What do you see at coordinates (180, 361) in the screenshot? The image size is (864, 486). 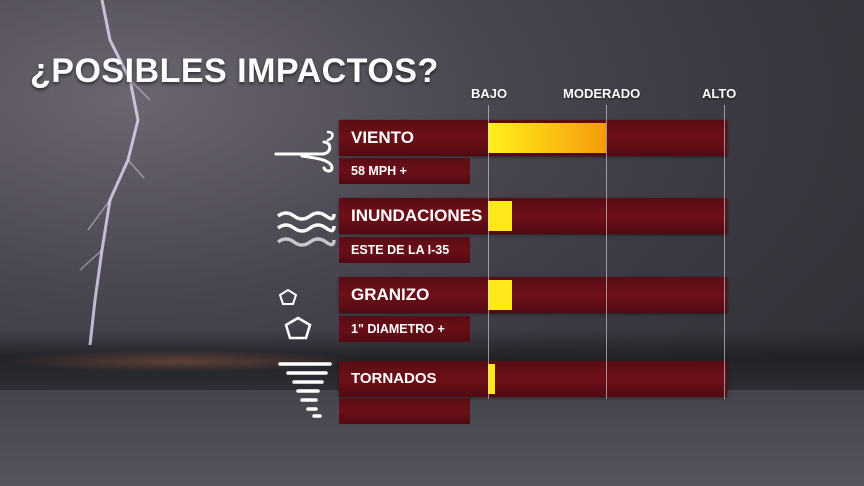 I see `background-city-lights` at bounding box center [180, 361].